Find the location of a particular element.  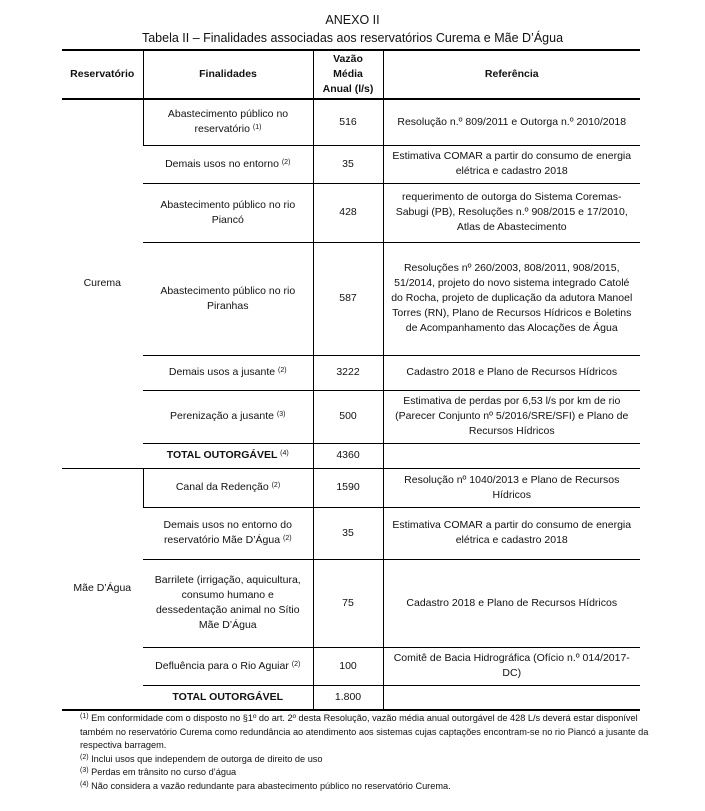

finalidade-cell: Perenização a jusante (3) is located at coordinates (228, 416).